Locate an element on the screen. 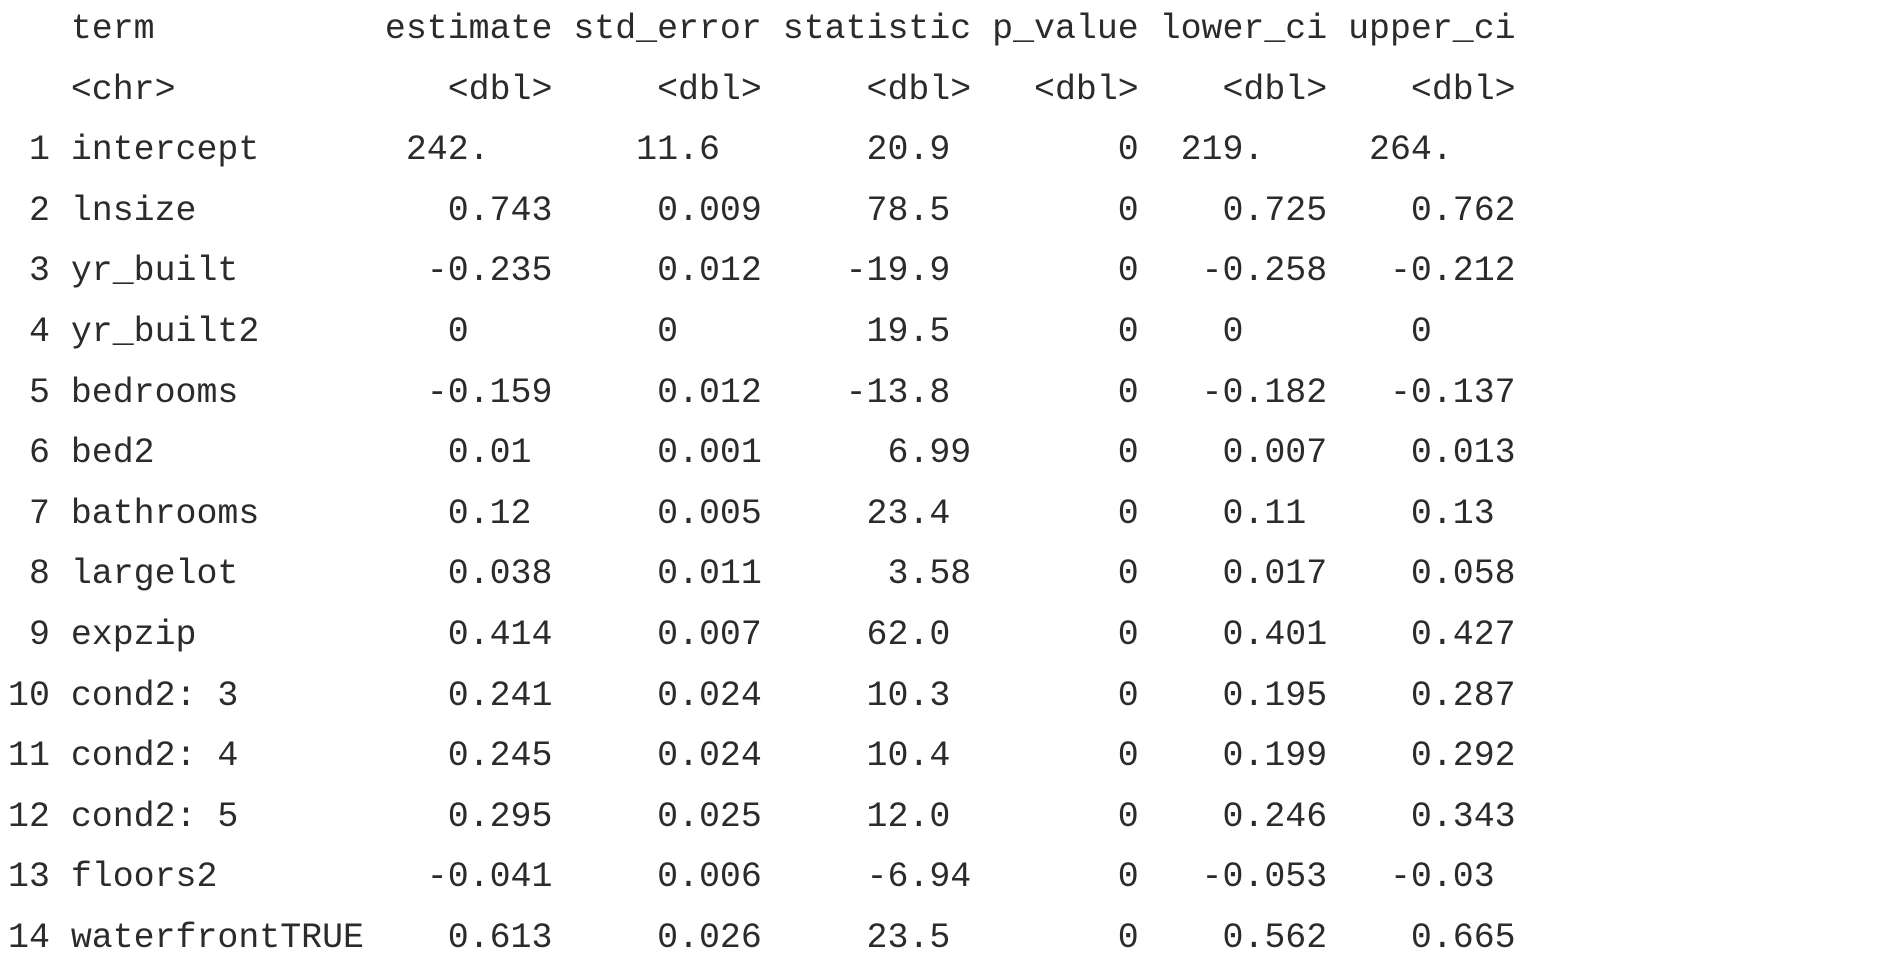 Image resolution: width=1882 pixels, height=980 pixels. estimate-cell: -0.235 is located at coordinates (468, 272).